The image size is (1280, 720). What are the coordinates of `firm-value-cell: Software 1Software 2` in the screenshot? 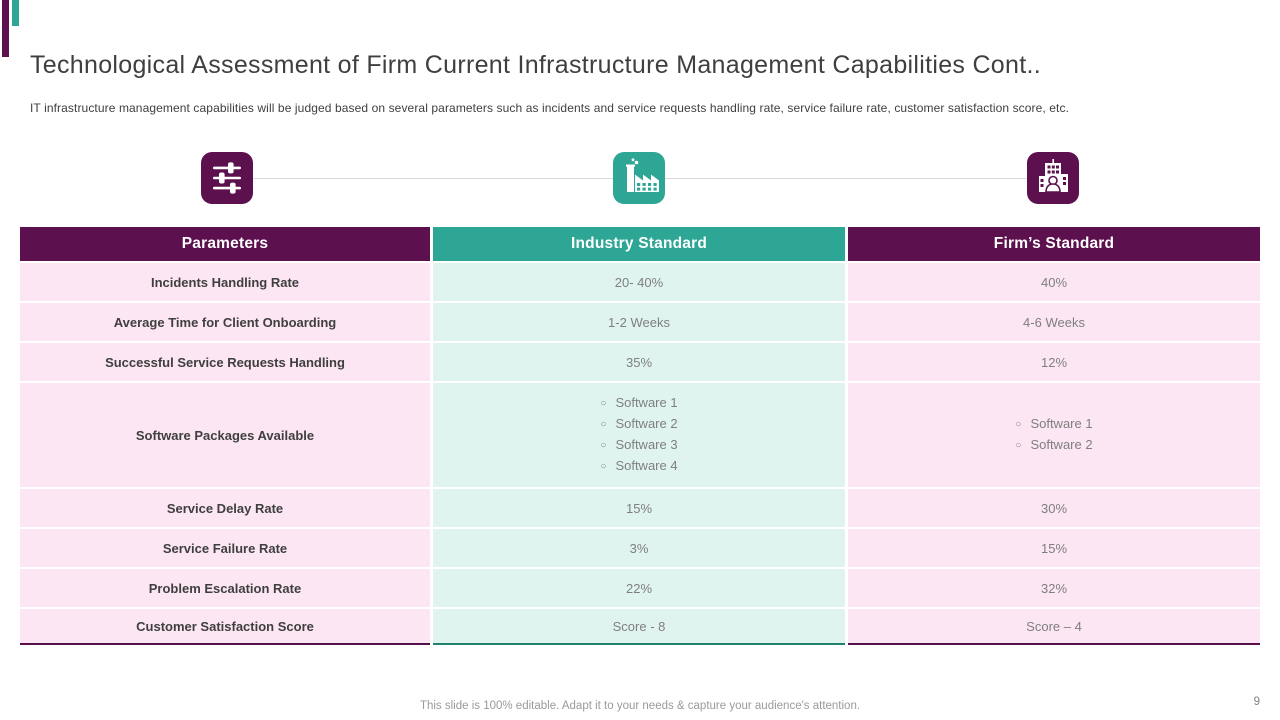 It's located at (1054, 435).